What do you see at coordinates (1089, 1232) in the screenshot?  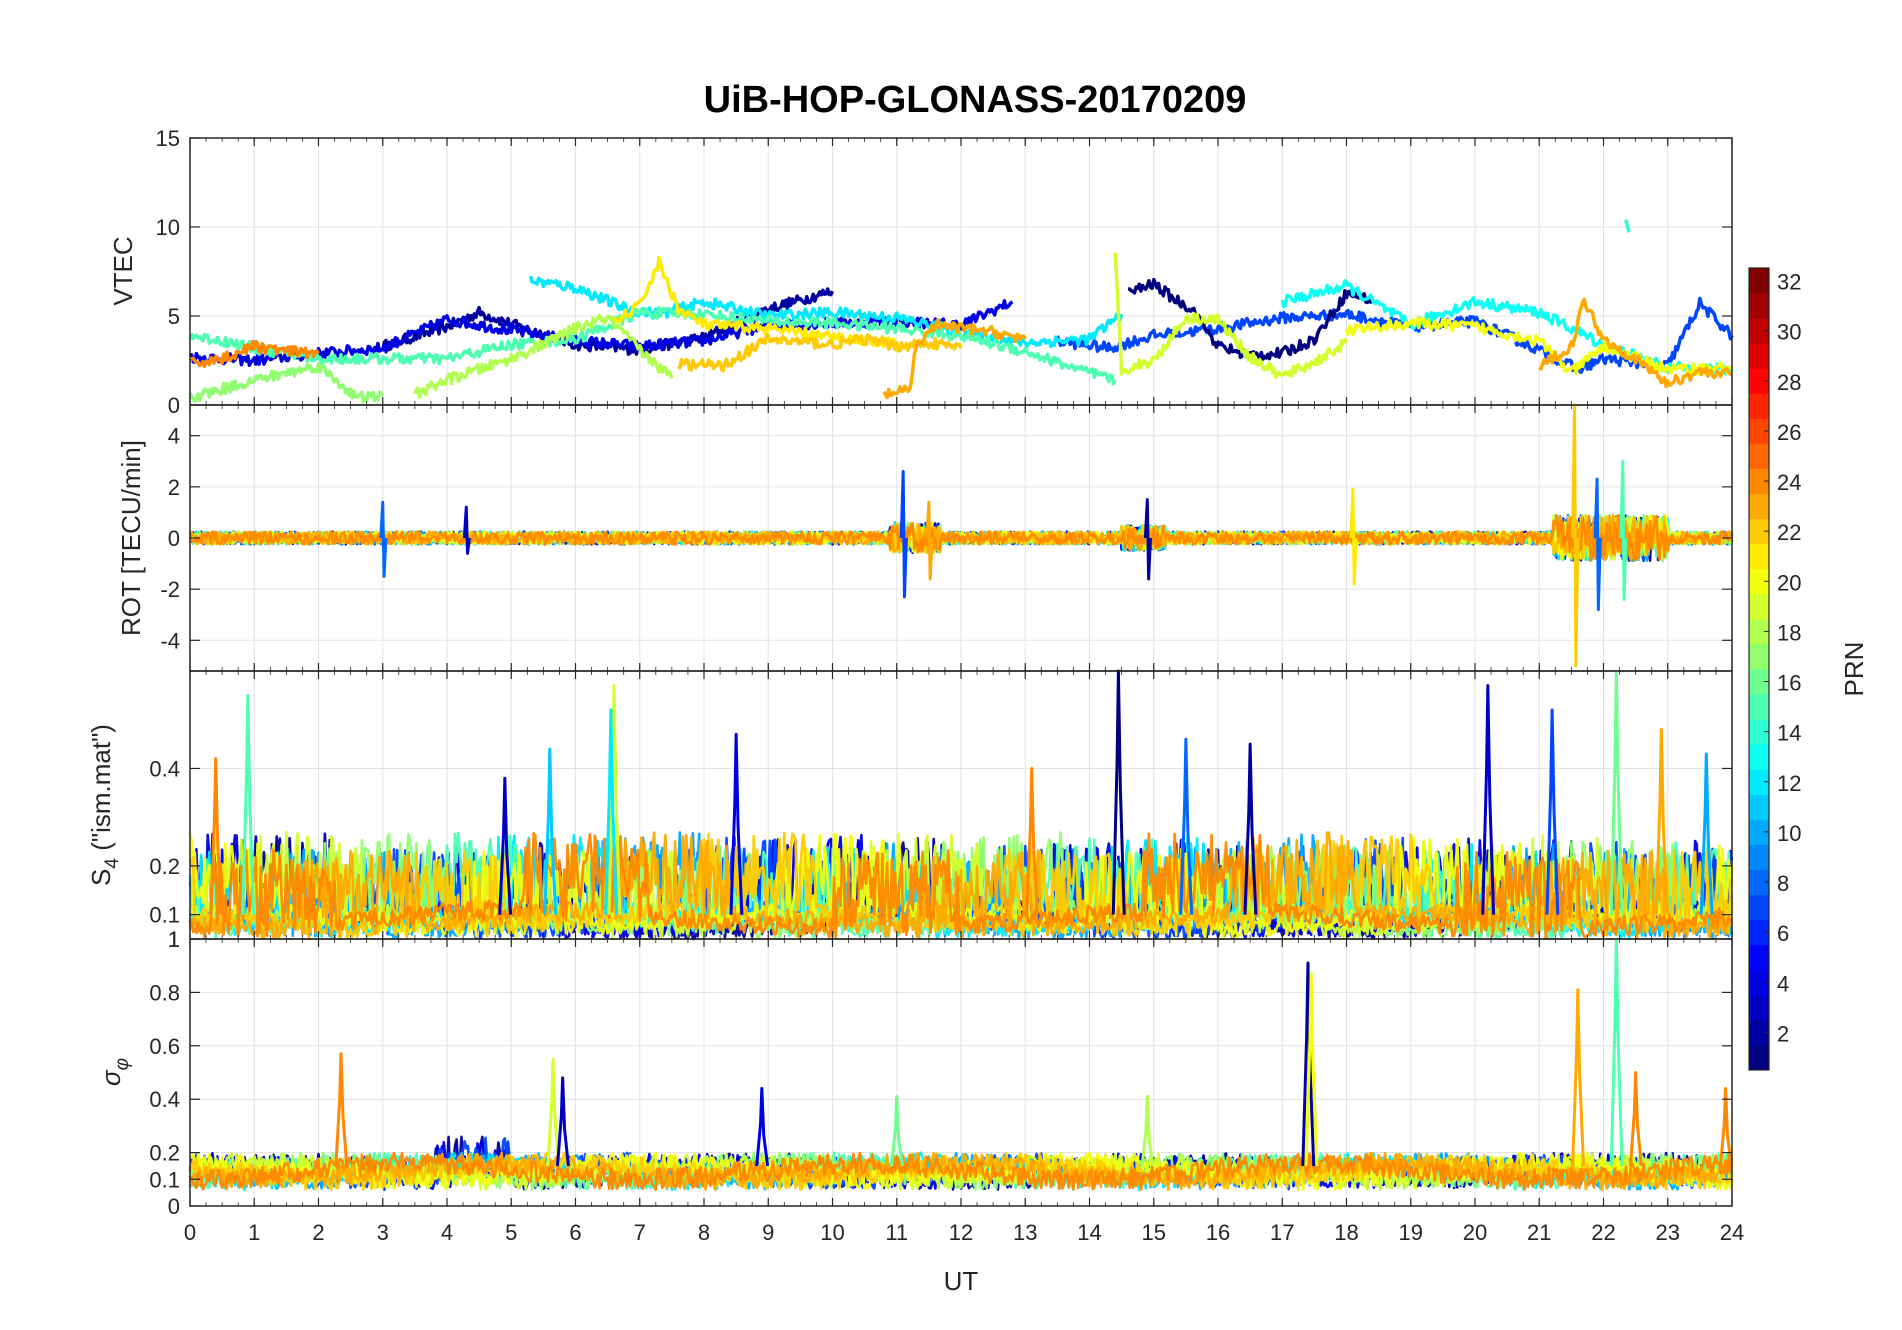 I see `tick-label-x: 14` at bounding box center [1089, 1232].